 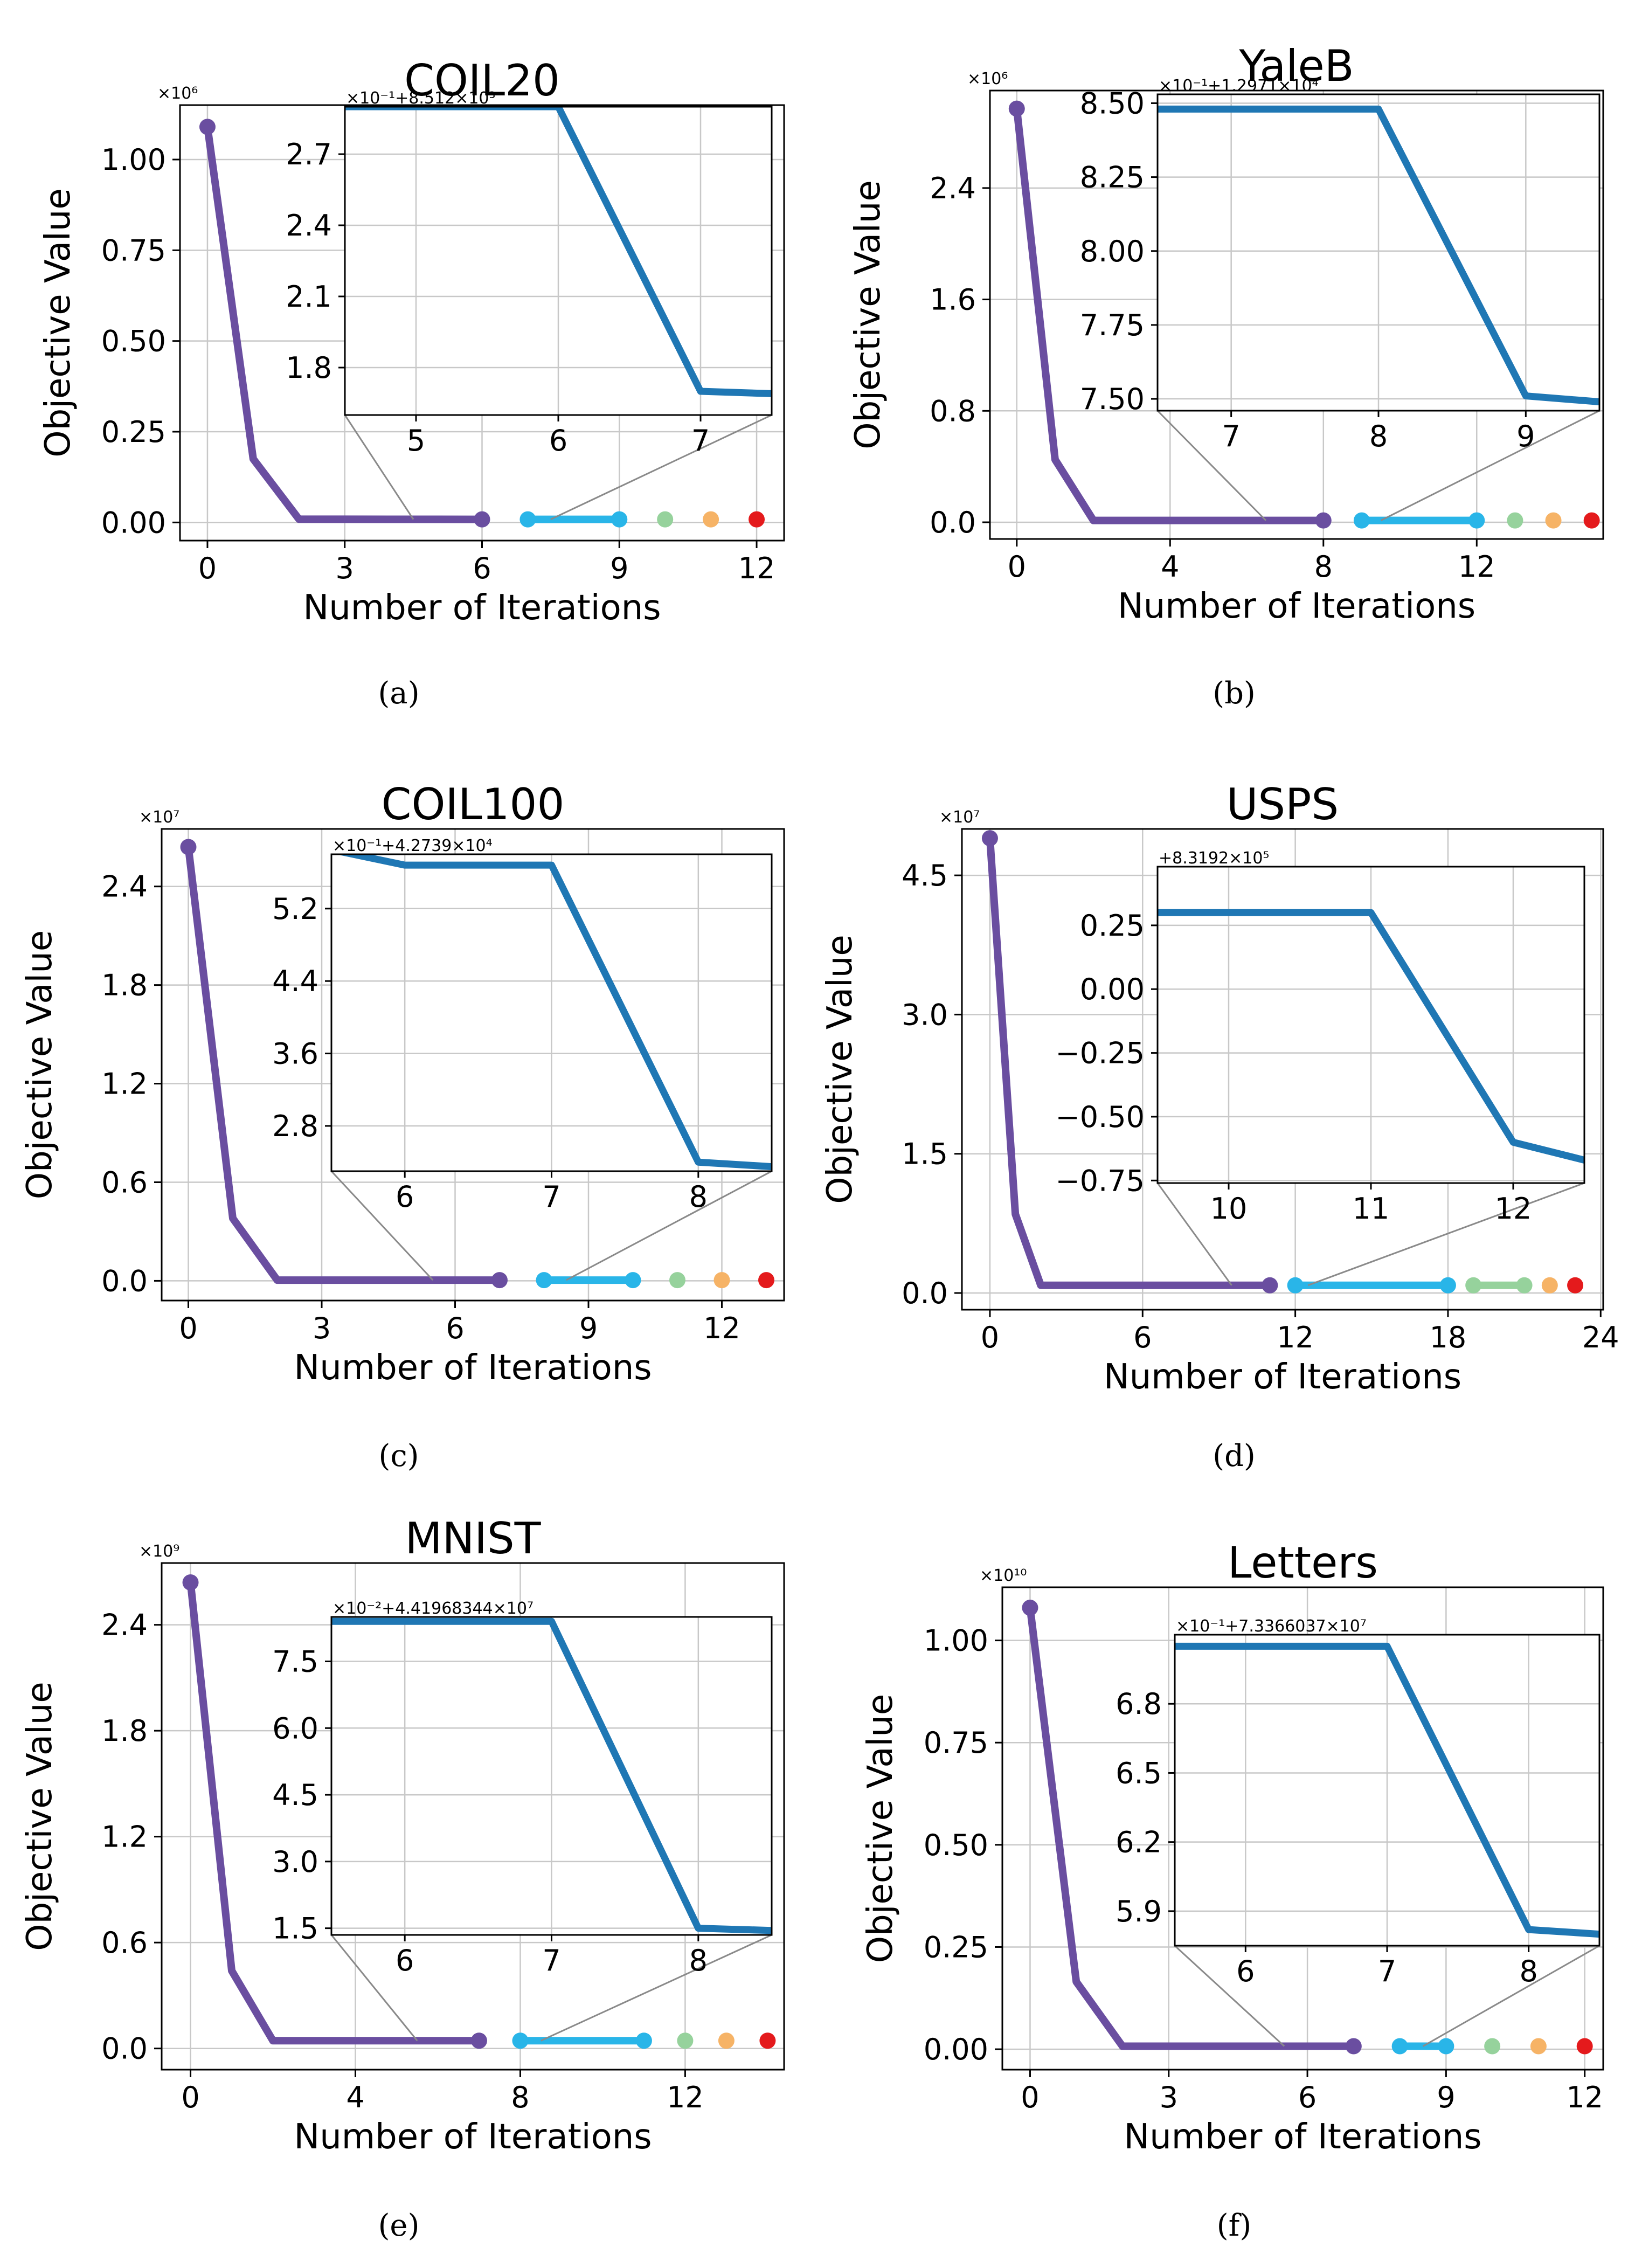 I want to click on inset-y-tick-label: 3.0, so click(x=295, y=1862).